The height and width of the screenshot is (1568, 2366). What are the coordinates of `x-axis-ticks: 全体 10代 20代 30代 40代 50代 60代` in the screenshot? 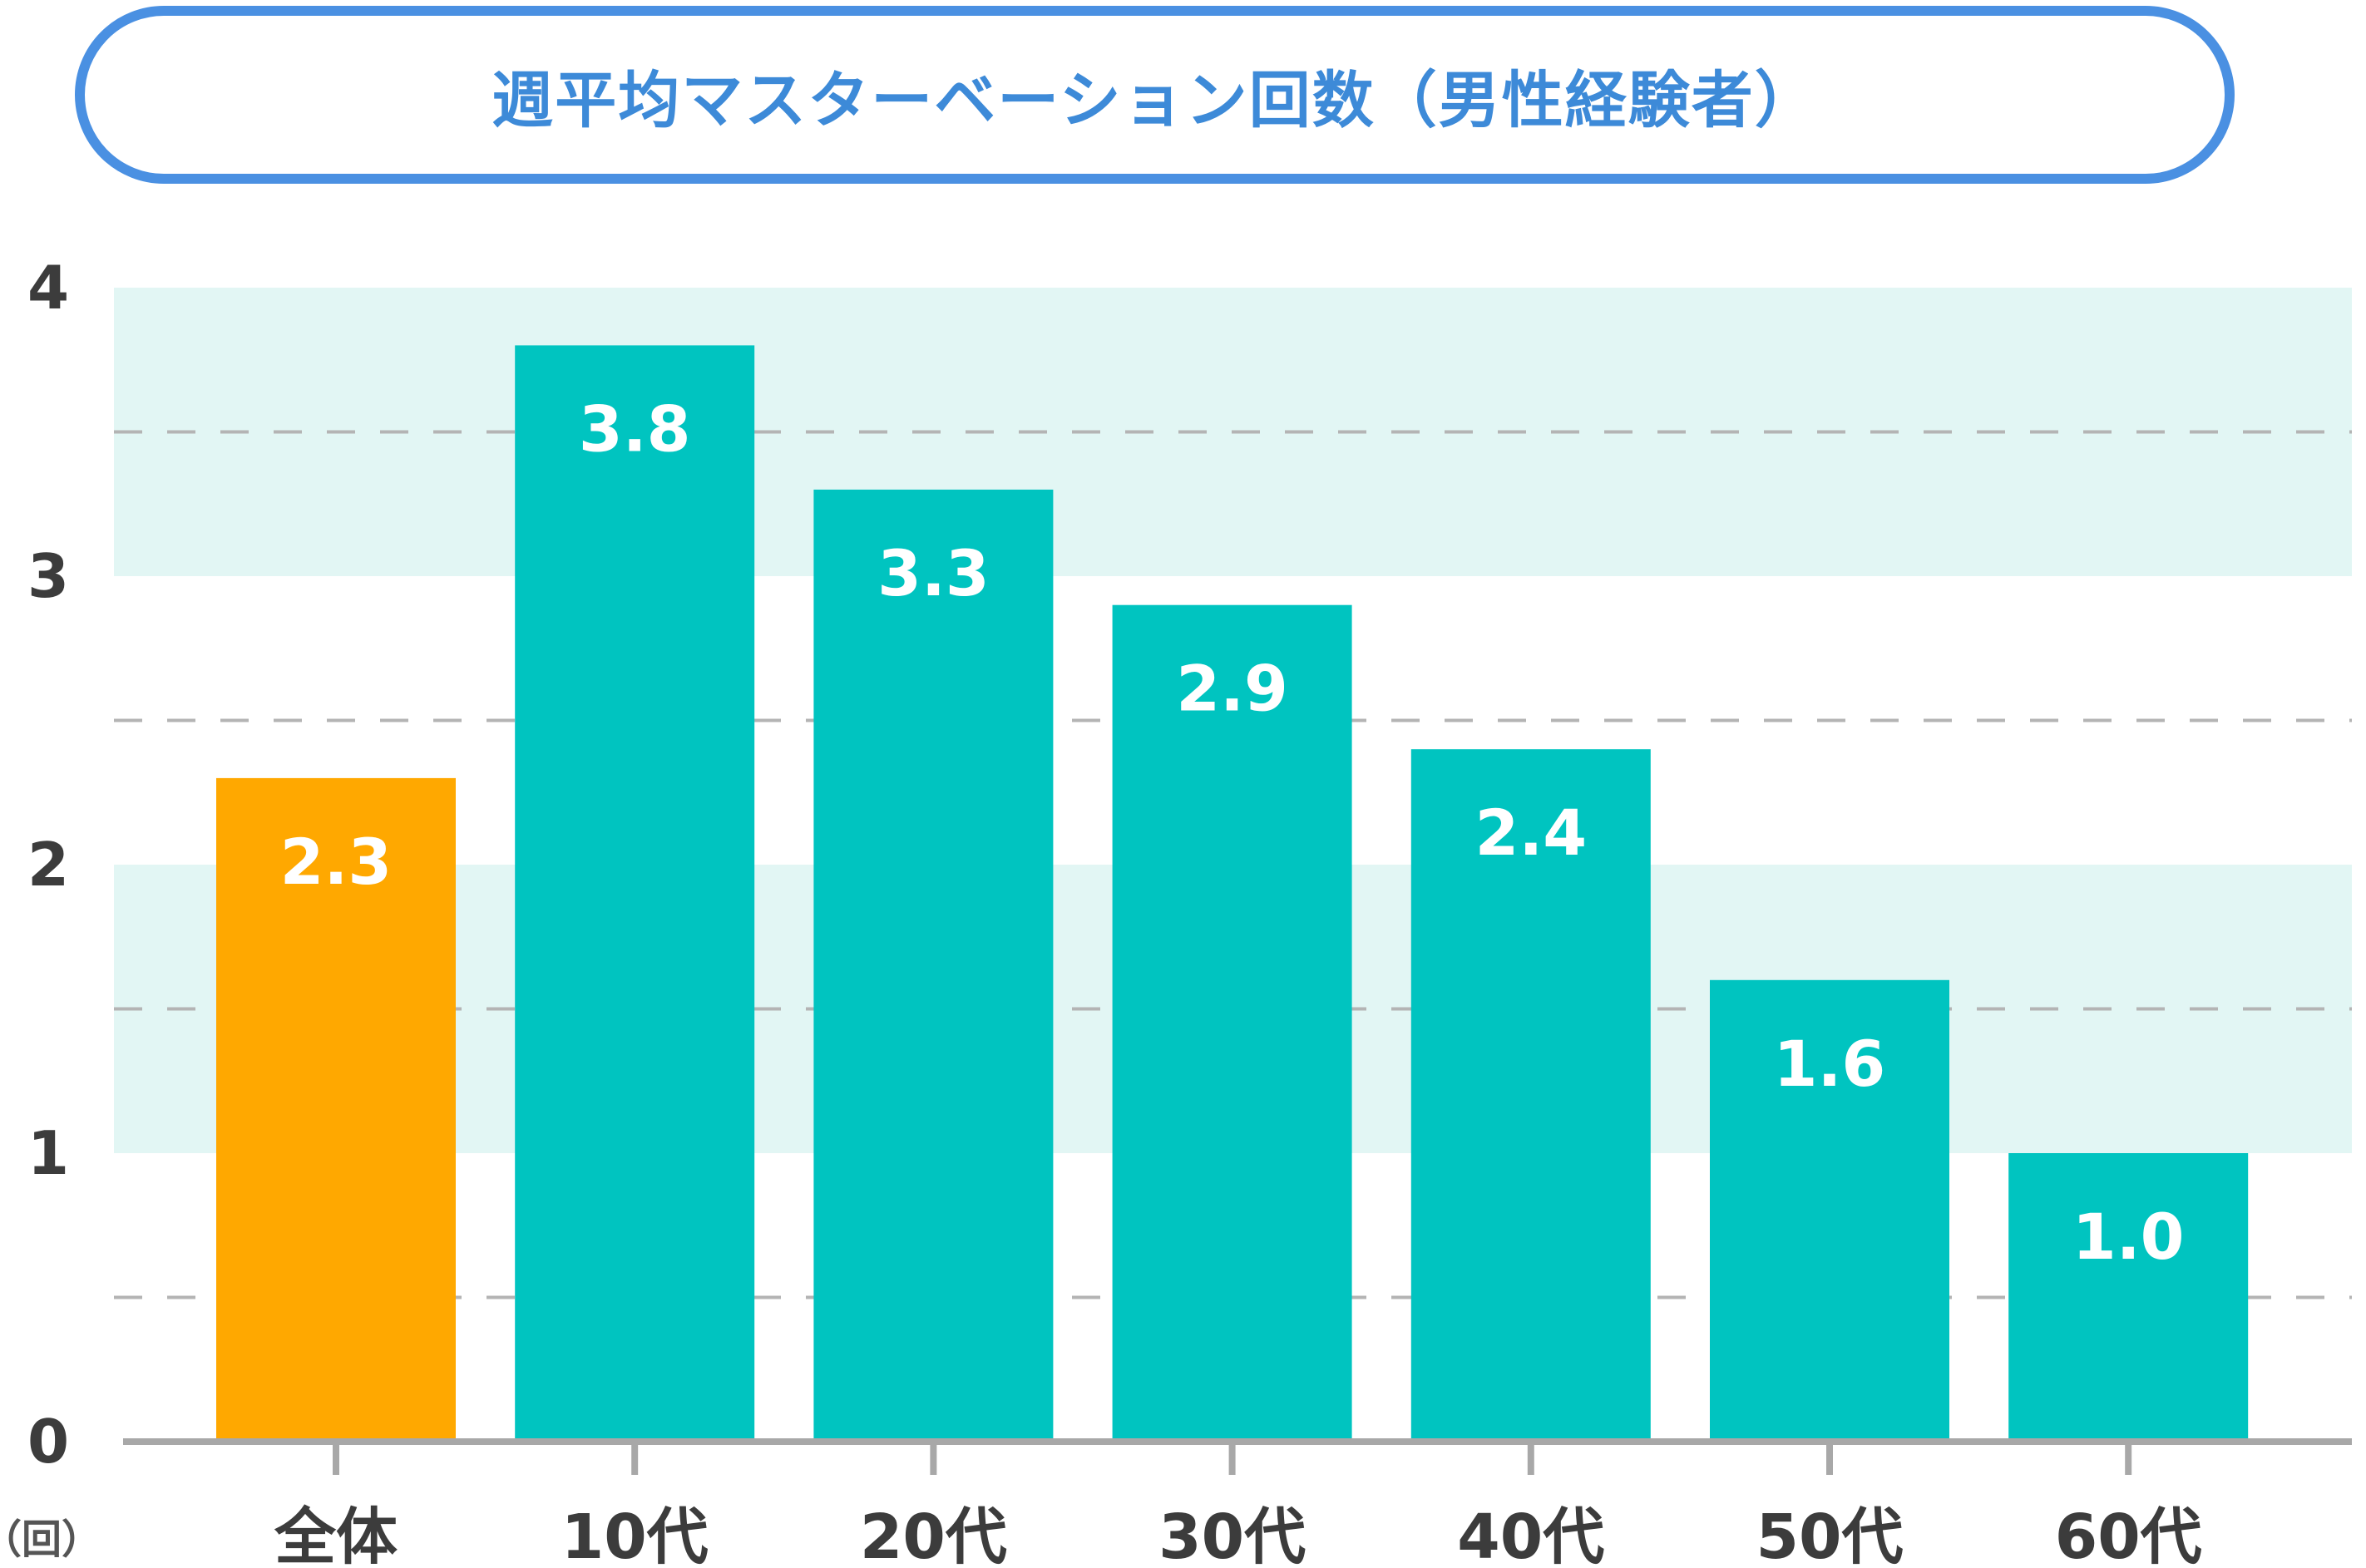 It's located at (1238, 1534).